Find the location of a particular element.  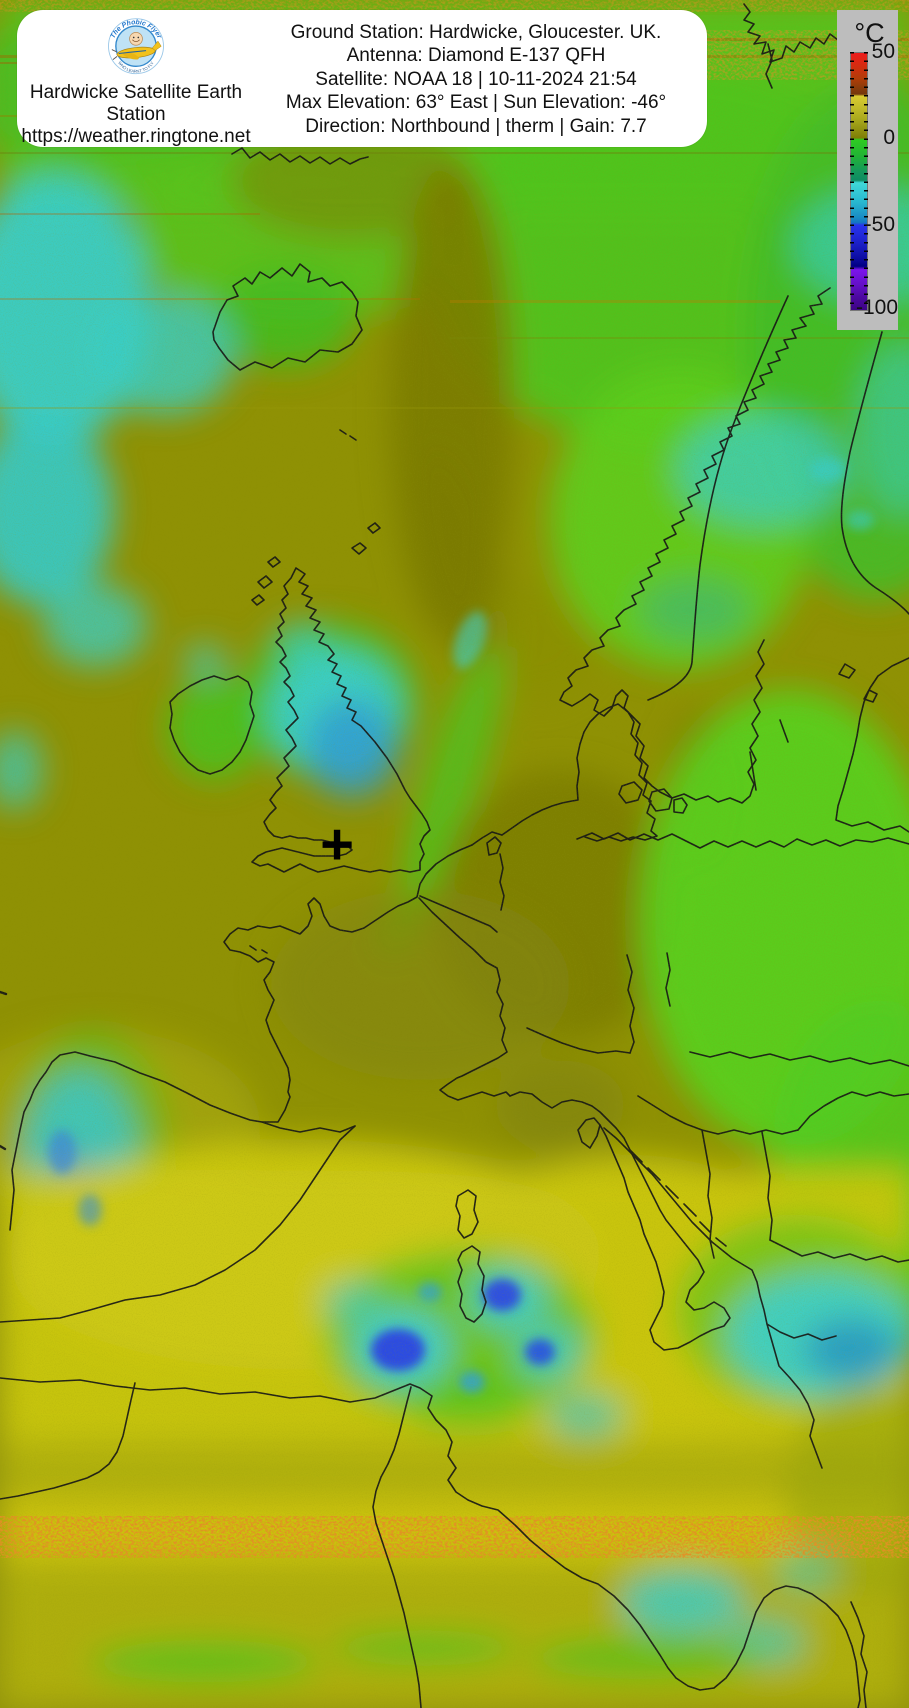

colorbar-ticks-left is located at coordinates (852, 181).